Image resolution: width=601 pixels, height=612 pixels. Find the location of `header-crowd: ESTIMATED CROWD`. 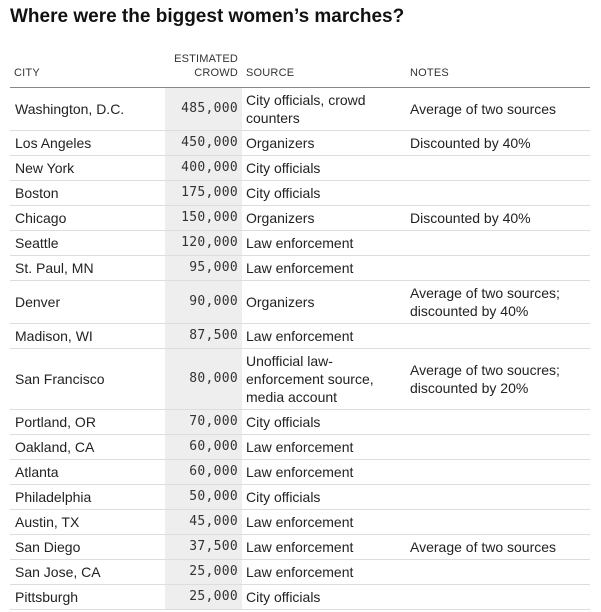

header-crowd: ESTIMATED CROWD is located at coordinates (203, 69).